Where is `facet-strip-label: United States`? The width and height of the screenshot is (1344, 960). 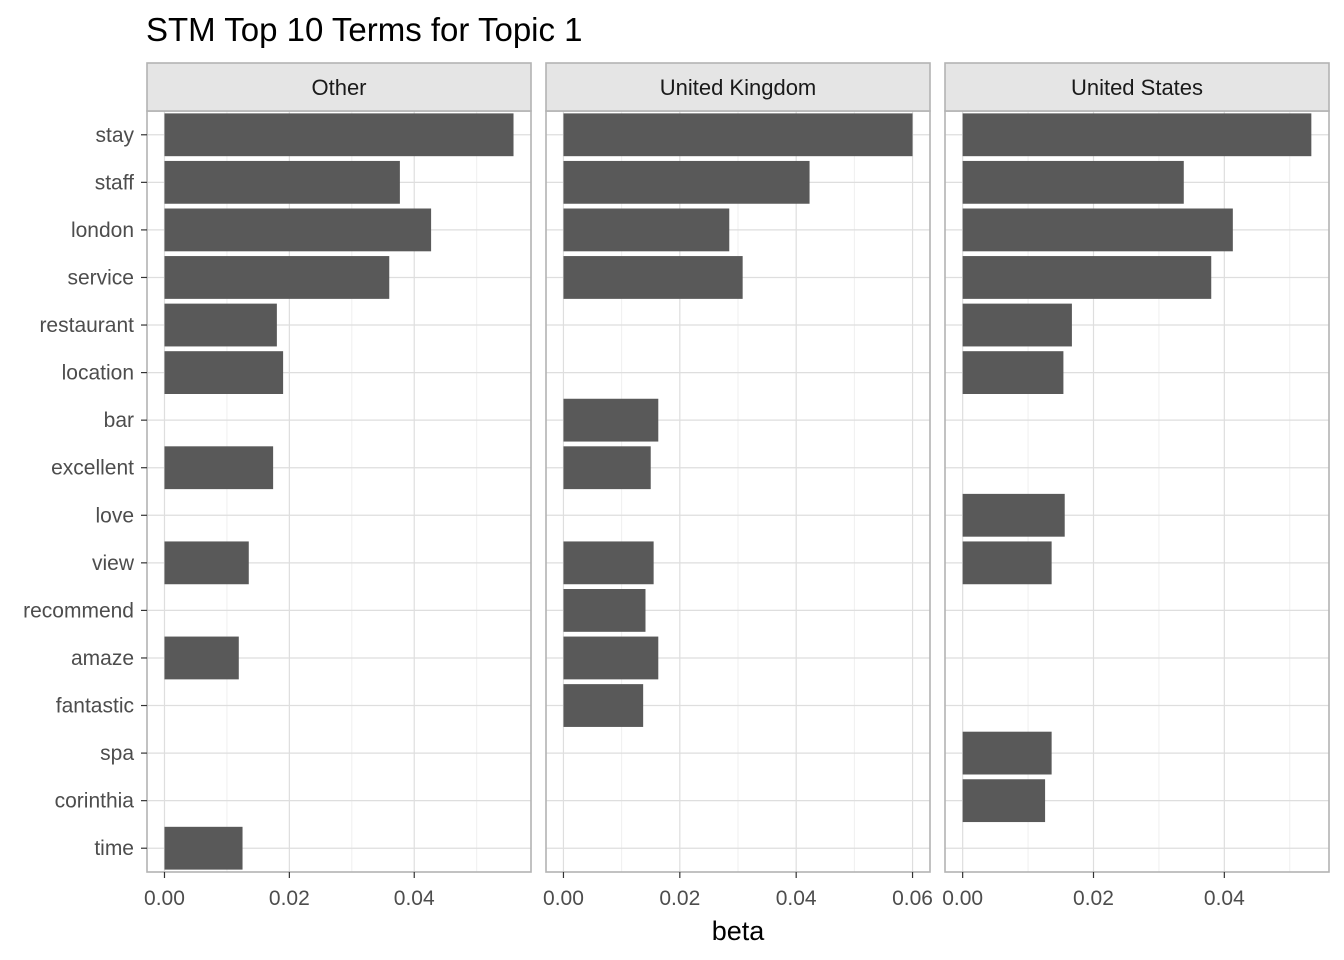
facet-strip-label: United States is located at coordinates (1137, 87).